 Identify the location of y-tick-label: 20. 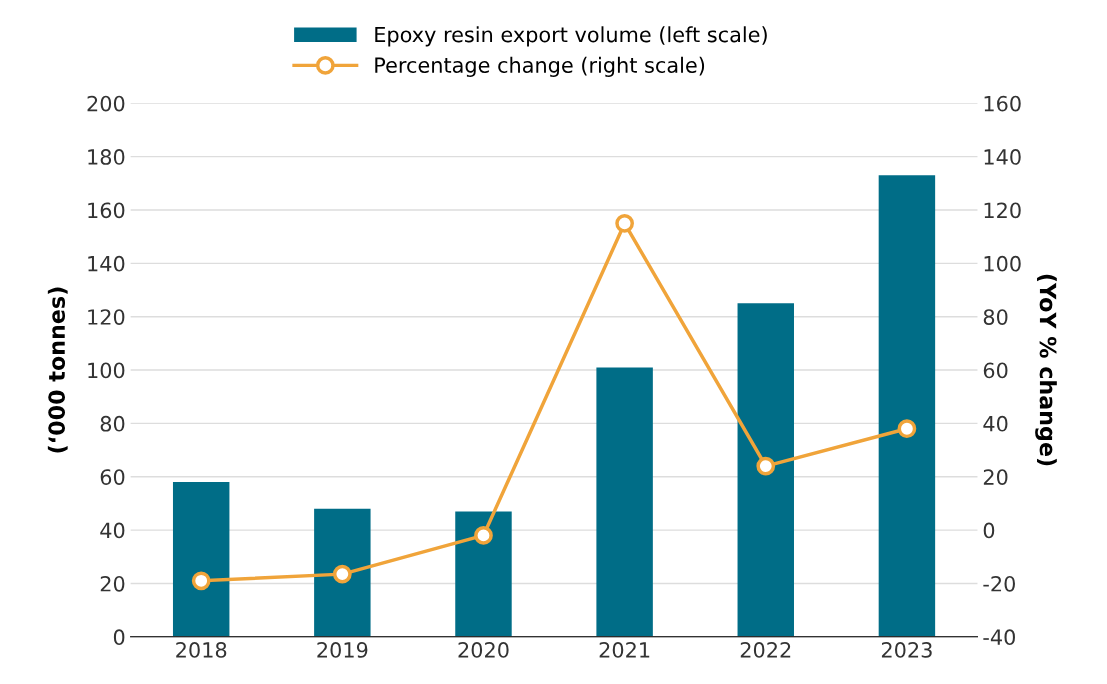
(112, 583).